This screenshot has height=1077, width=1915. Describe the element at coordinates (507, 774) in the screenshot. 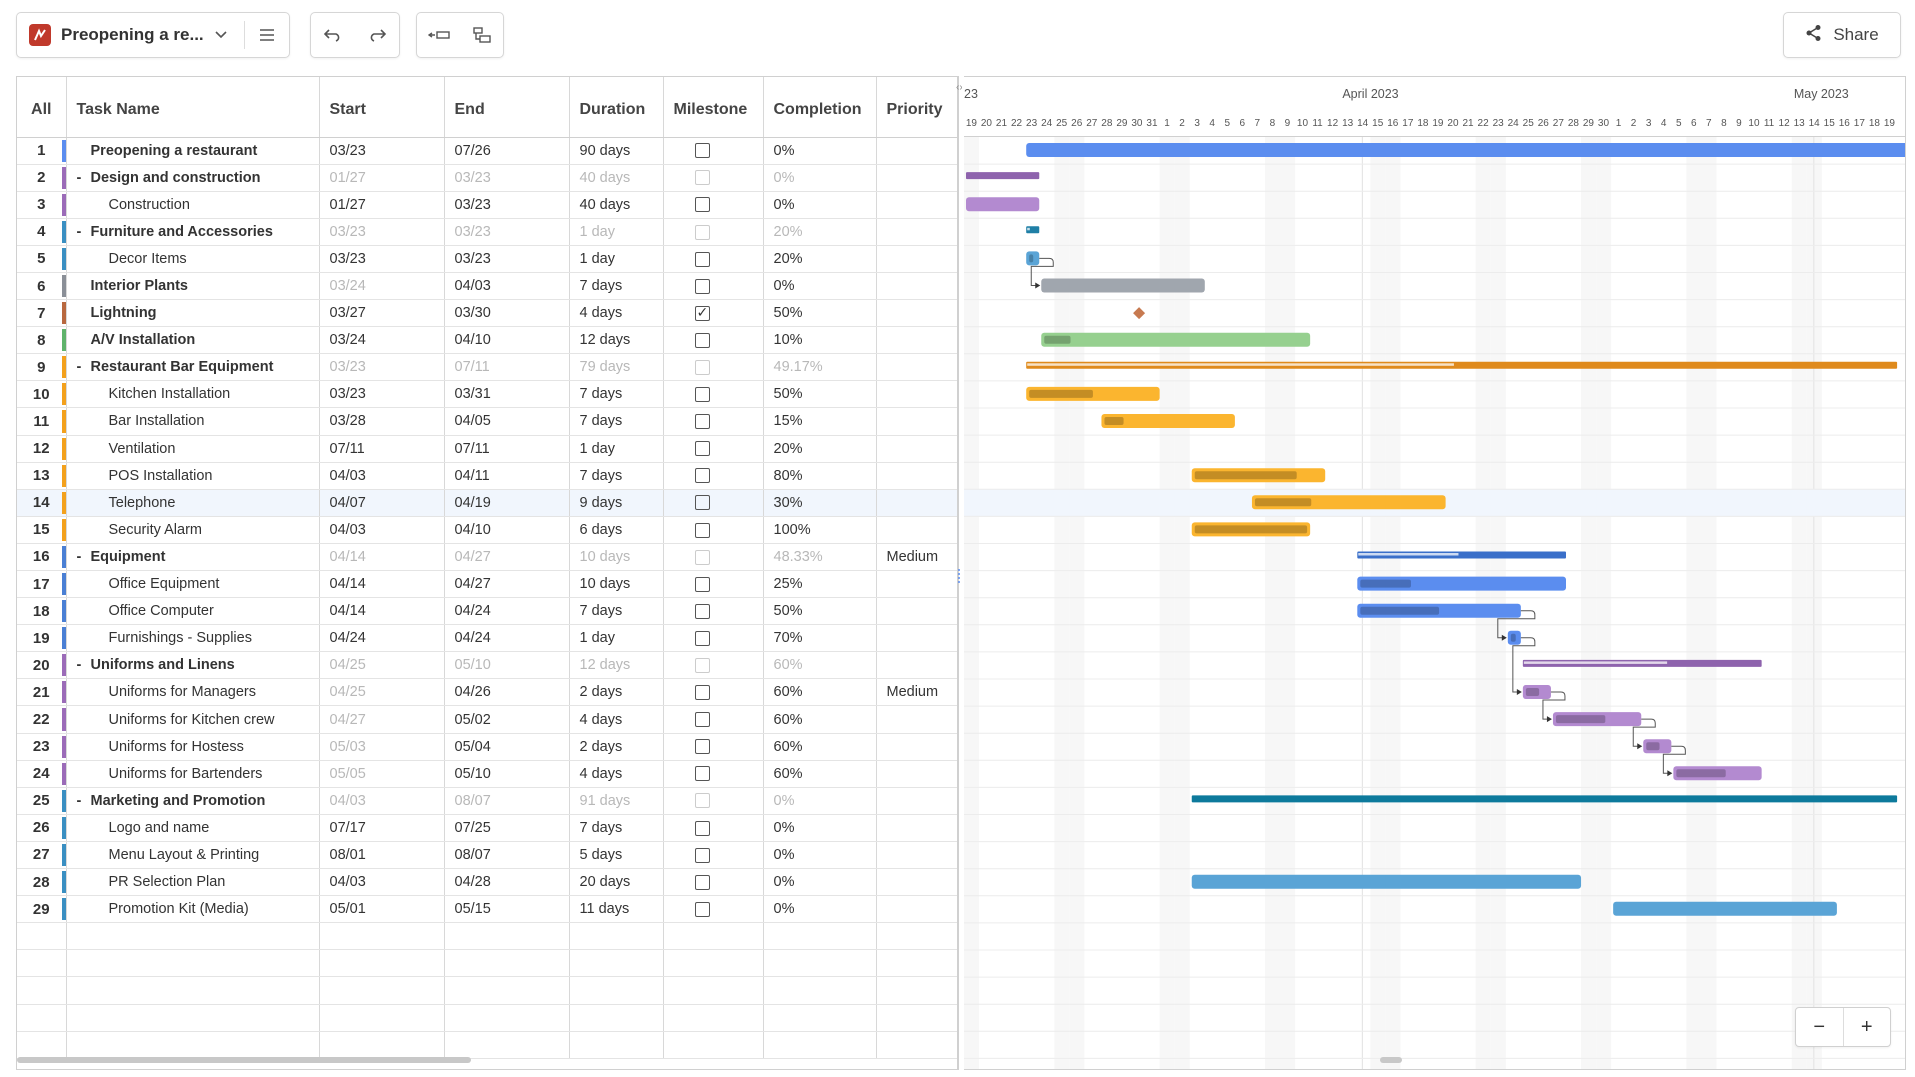

I see `end-date-cell: 05/10` at that location.